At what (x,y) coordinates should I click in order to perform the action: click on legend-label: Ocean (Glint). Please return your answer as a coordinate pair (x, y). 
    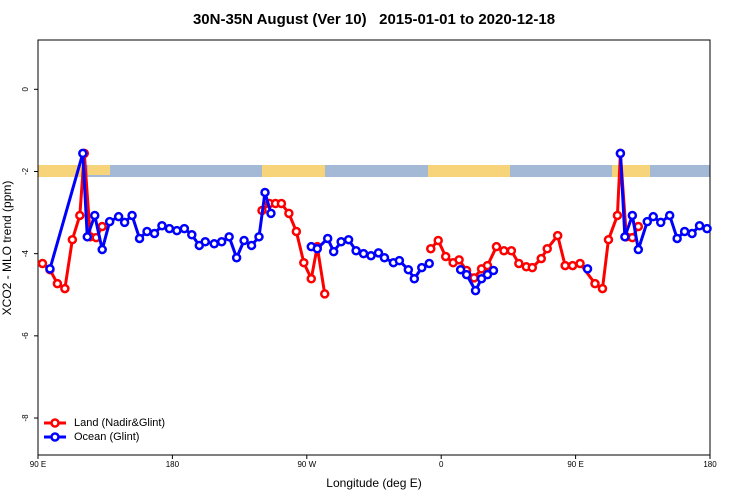
    Looking at the image, I should click on (106, 437).